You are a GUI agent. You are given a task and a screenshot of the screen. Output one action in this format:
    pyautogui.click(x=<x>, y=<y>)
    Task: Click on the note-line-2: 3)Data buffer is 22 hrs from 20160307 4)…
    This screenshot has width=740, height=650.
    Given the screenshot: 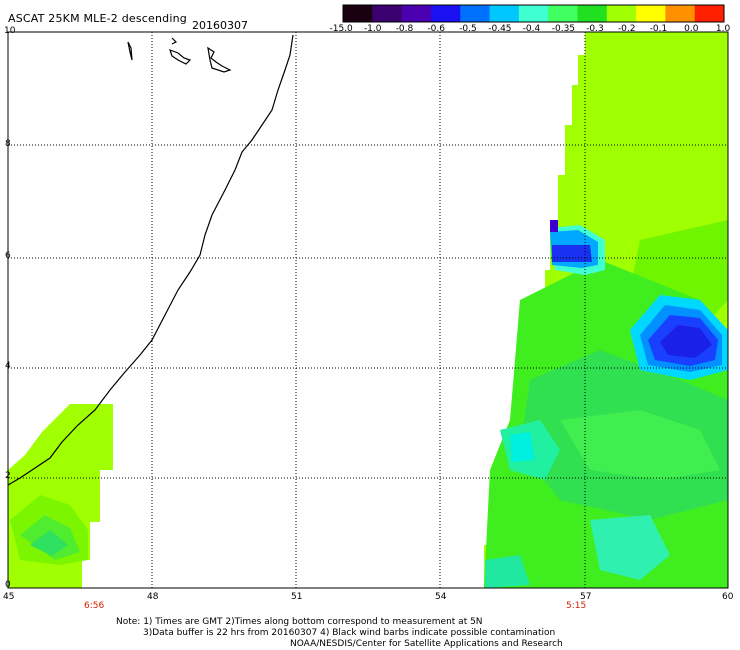 What is the action you would take?
    pyautogui.click(x=349, y=633)
    